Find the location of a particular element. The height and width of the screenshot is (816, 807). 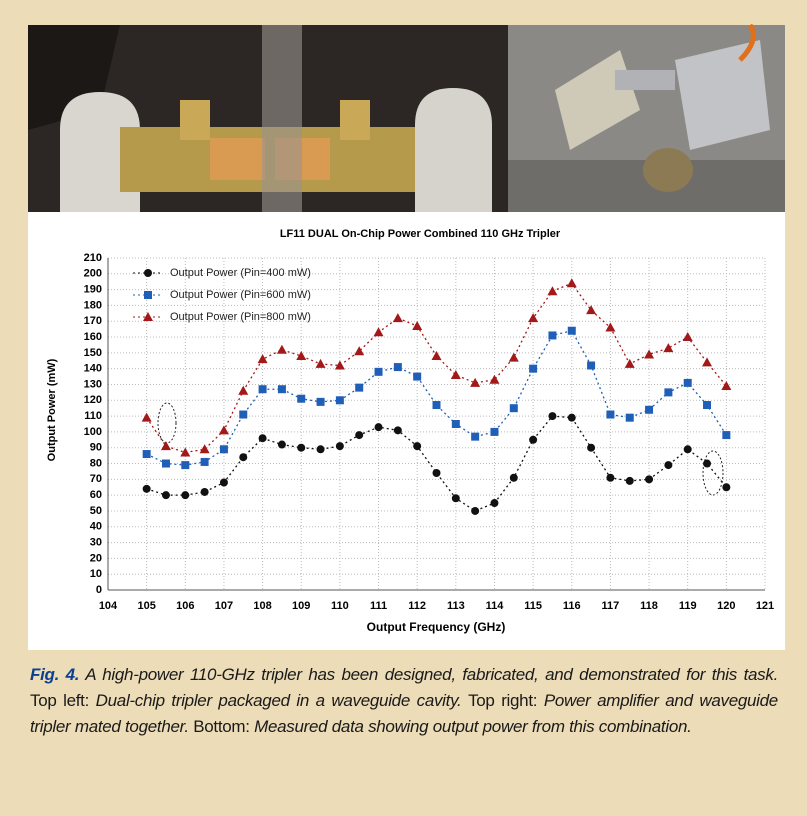

photo-left is located at coordinates (268, 118).